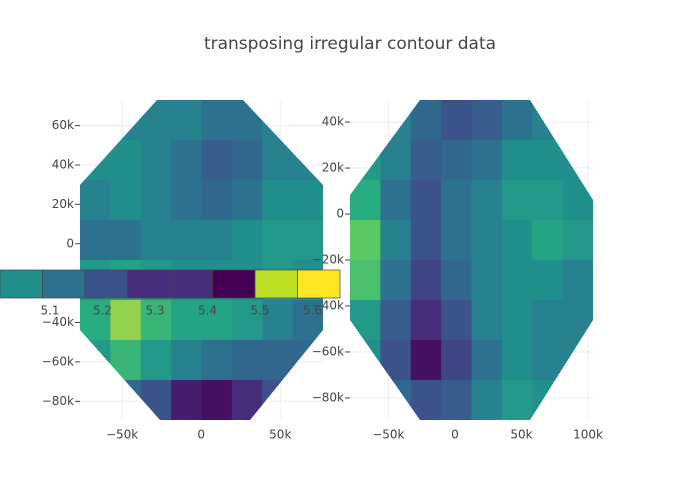 This screenshot has width=700, height=504. What do you see at coordinates (312, 311) in the screenshot?
I see `colorbar-tick-label: 5.6` at bounding box center [312, 311].